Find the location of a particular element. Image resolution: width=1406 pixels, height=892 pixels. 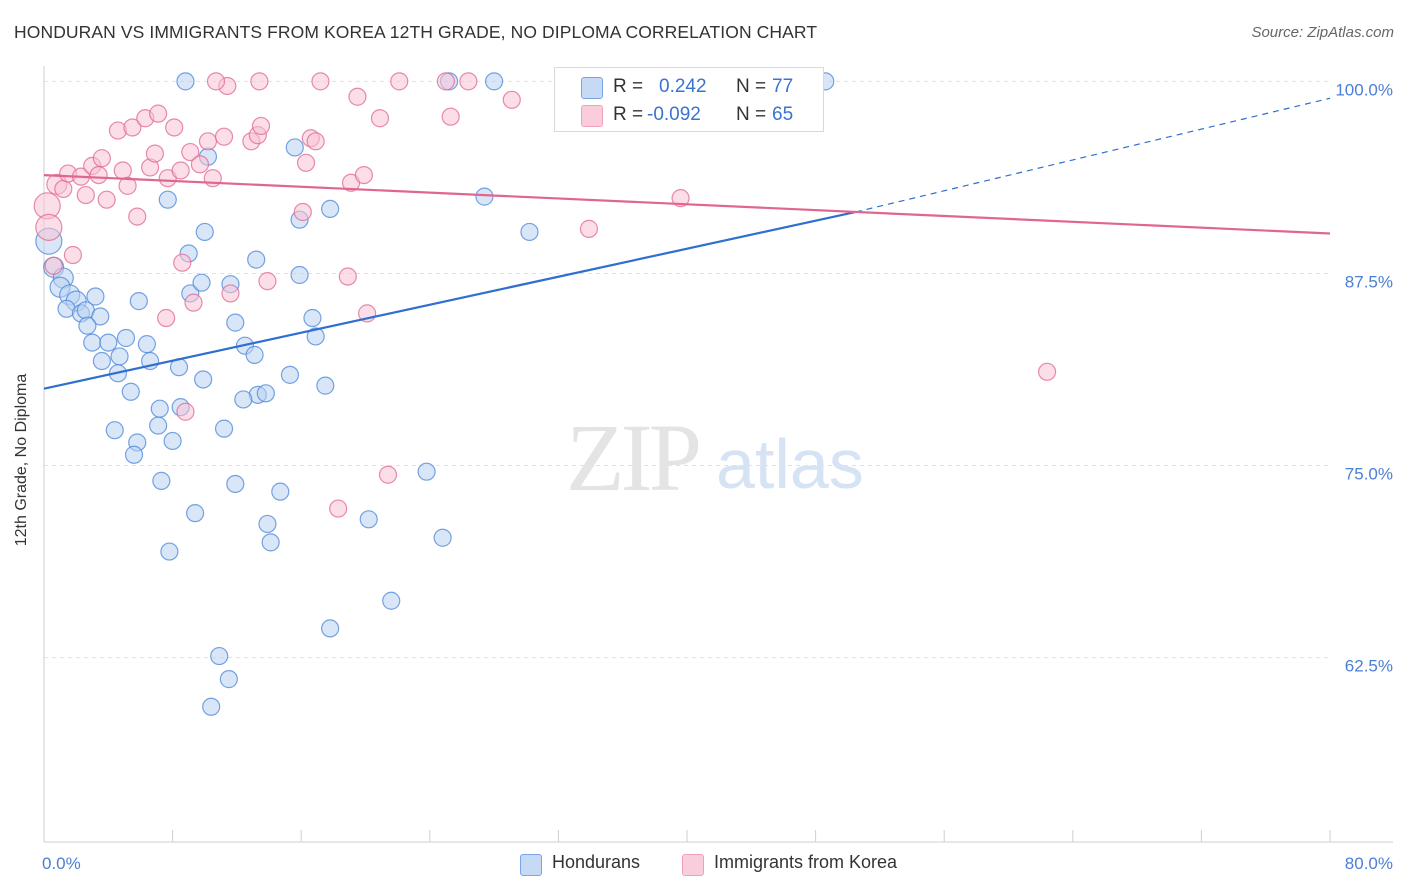

legend-row-hondurans: R = 0.242 N = 77 is located at coordinates (689, 86).